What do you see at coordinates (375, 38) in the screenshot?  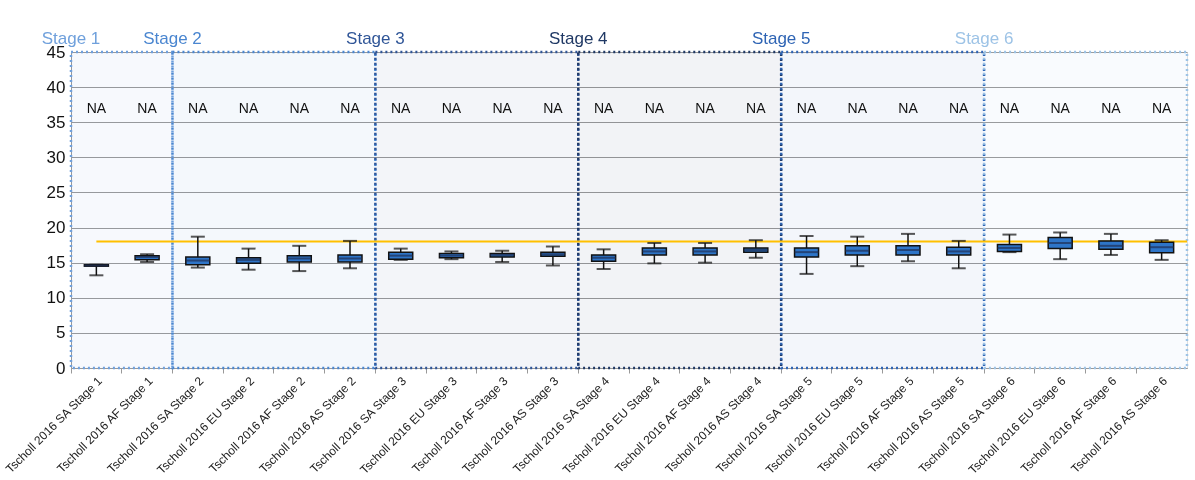 I see `band-label: Stage 3` at bounding box center [375, 38].